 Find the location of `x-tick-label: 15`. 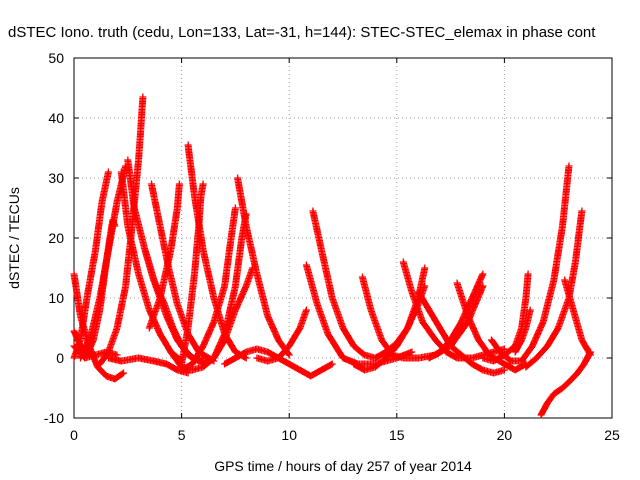

x-tick-label: 15 is located at coordinates (397, 435).